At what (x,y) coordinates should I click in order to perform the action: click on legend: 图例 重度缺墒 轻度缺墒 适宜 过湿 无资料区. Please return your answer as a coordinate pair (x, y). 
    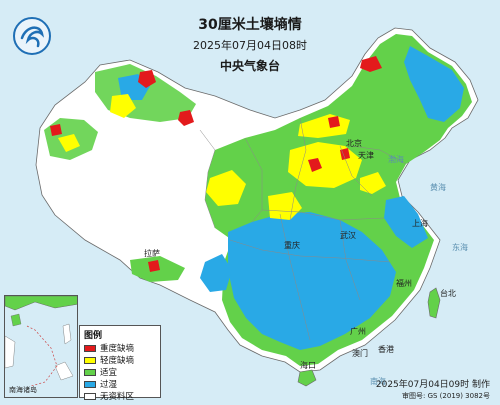
    Looking at the image, I should click on (120, 363).